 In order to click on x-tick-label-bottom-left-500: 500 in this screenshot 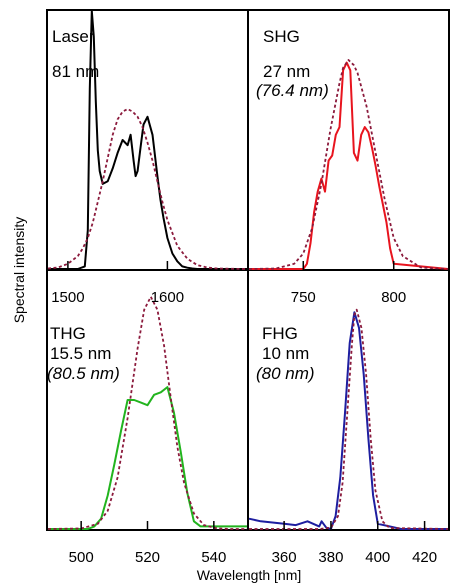, I will do `click(81, 557)`.